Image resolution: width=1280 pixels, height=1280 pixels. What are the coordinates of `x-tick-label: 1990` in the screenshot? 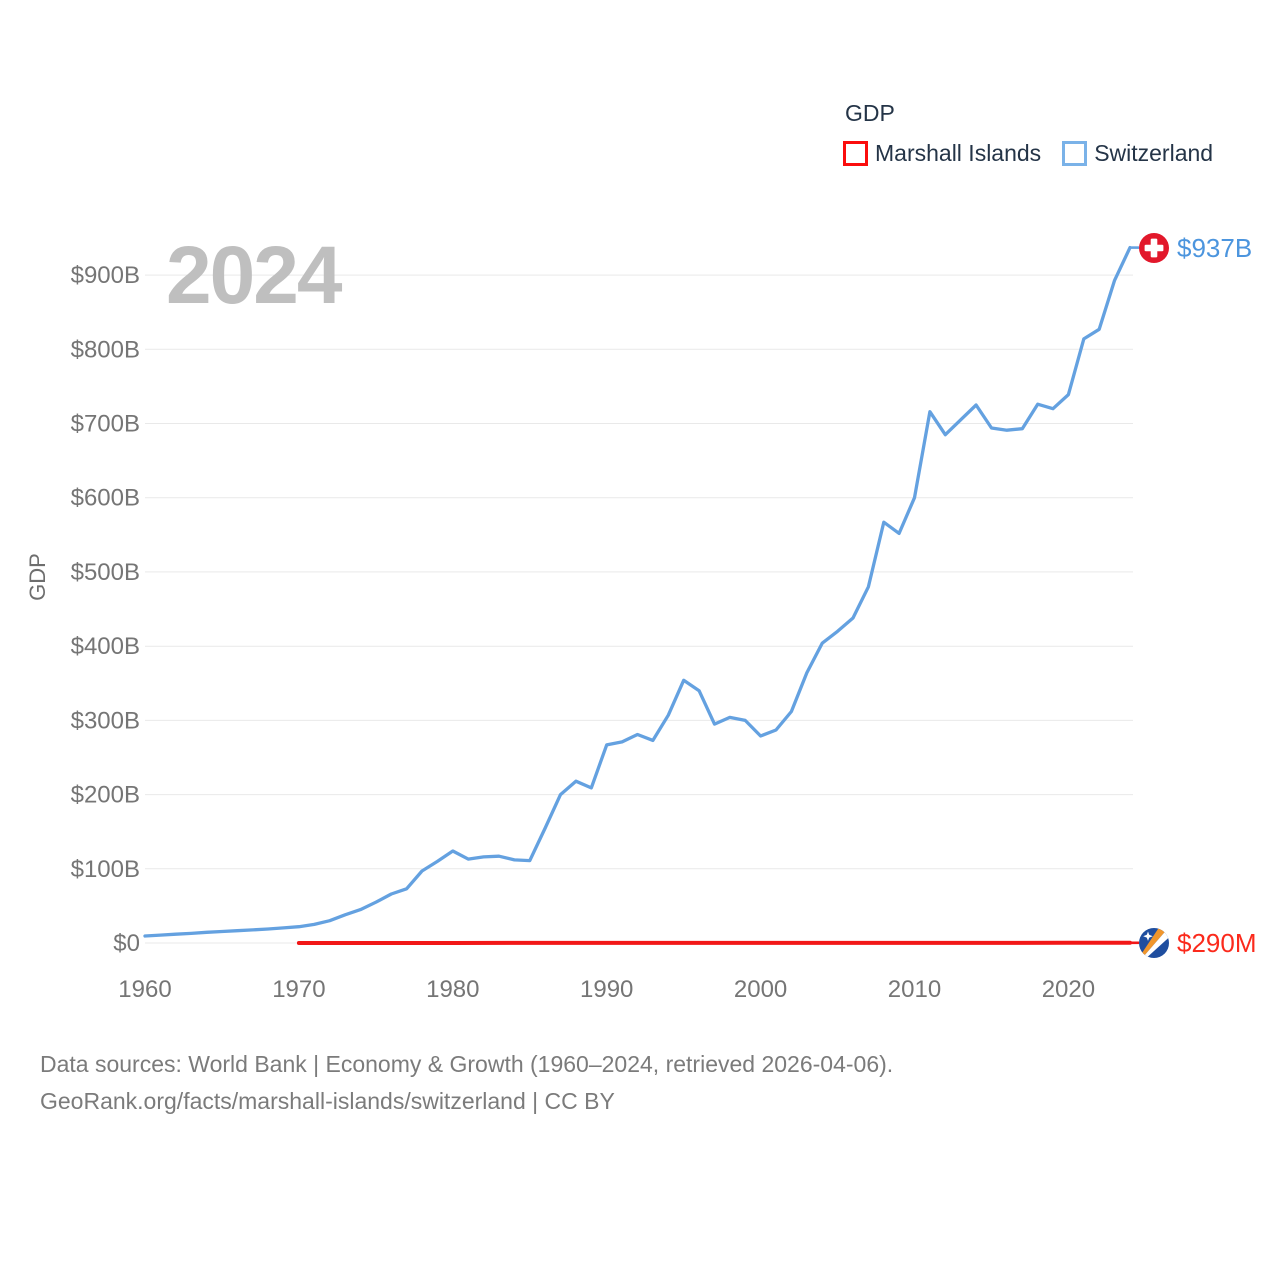 It's located at (606, 989).